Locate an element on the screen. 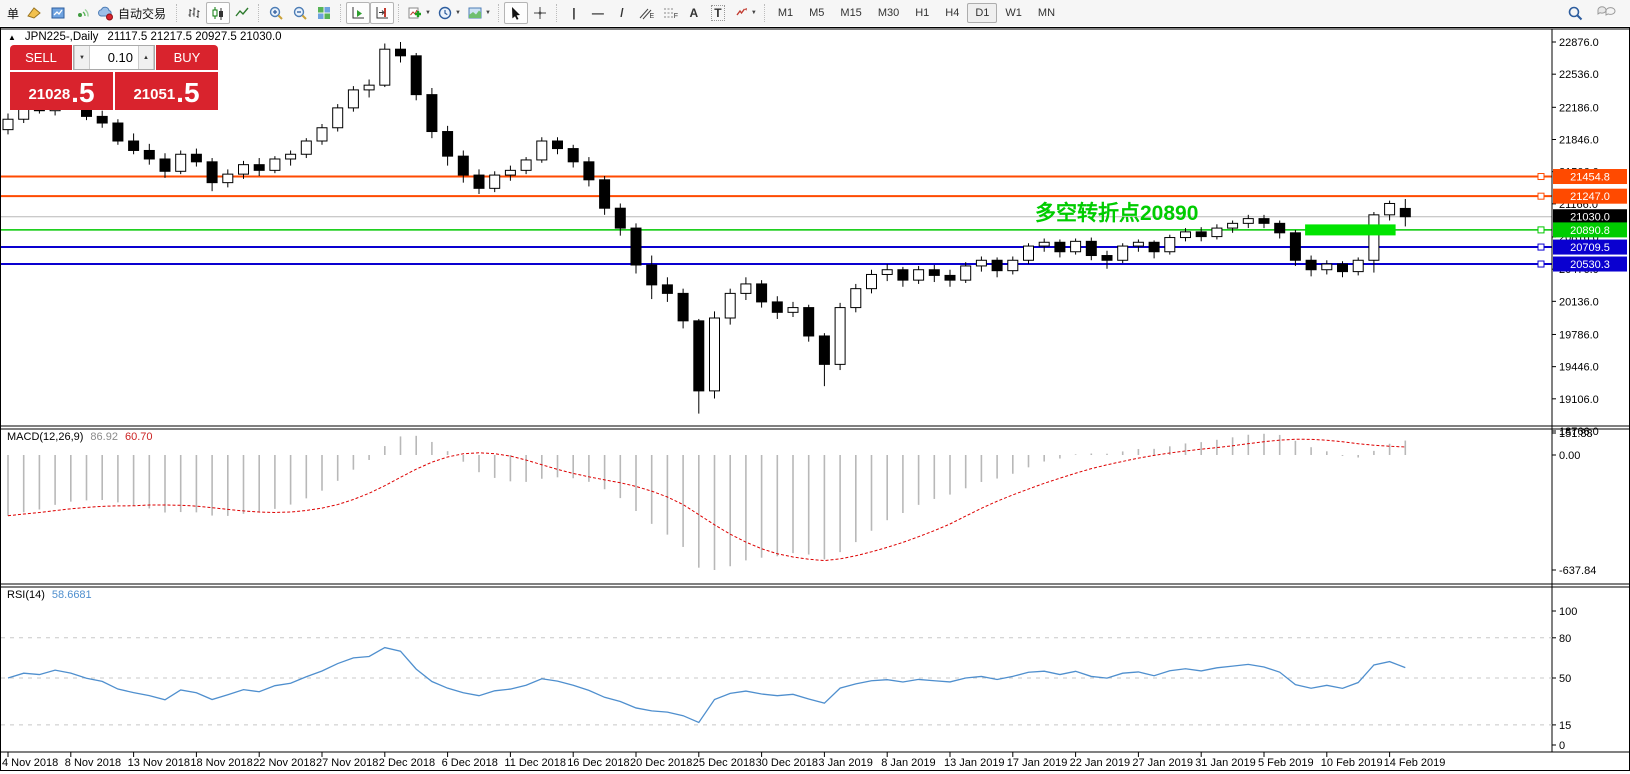 The image size is (1630, 774). vertical-line-tool-button: | is located at coordinates (574, 13).